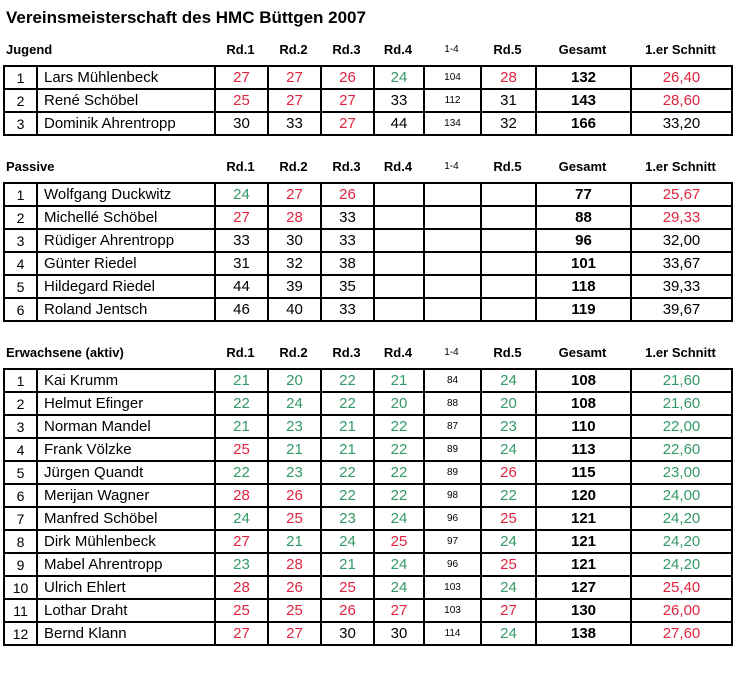 The height and width of the screenshot is (684, 747). I want to click on schnitt-cell: 24,20, so click(681, 564).